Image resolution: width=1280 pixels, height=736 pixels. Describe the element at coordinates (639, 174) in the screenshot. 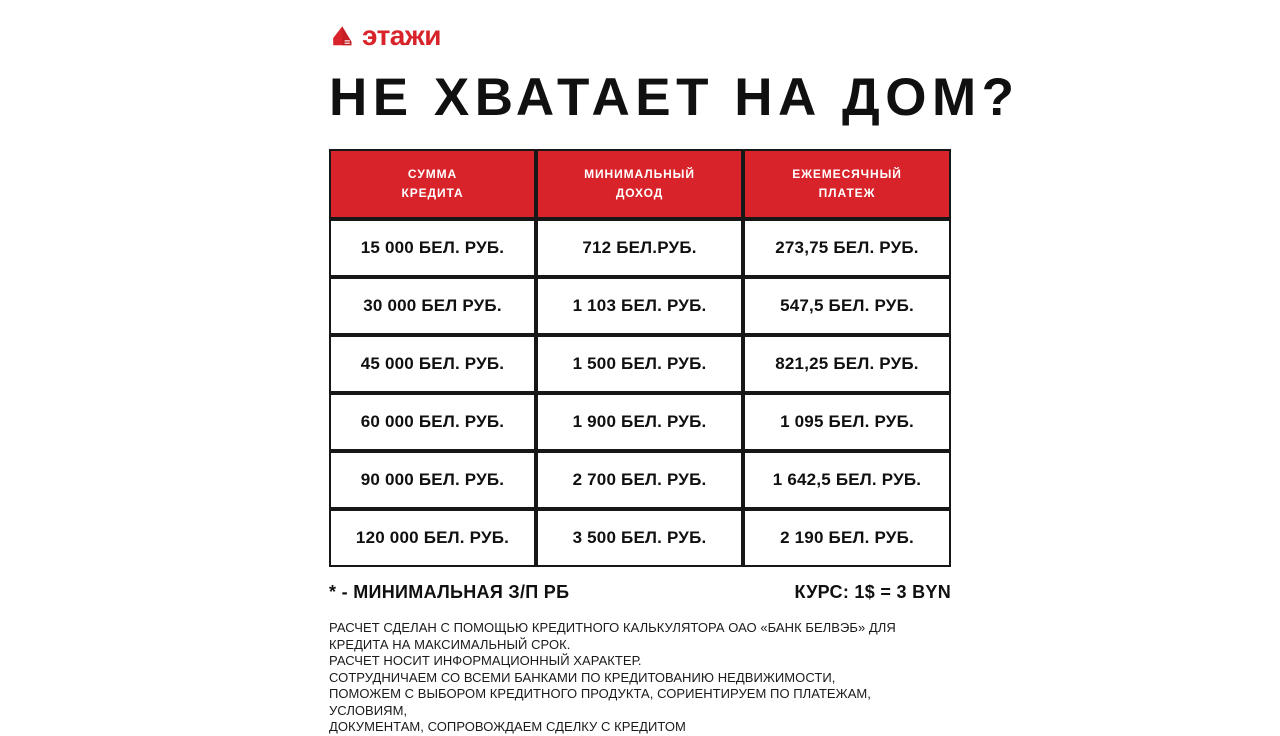

I see `column-header-line1: МИНИМАЛЬНЫЙ` at that location.